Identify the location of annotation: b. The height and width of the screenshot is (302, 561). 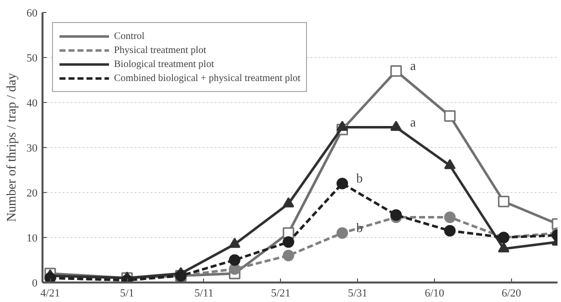
(359, 178).